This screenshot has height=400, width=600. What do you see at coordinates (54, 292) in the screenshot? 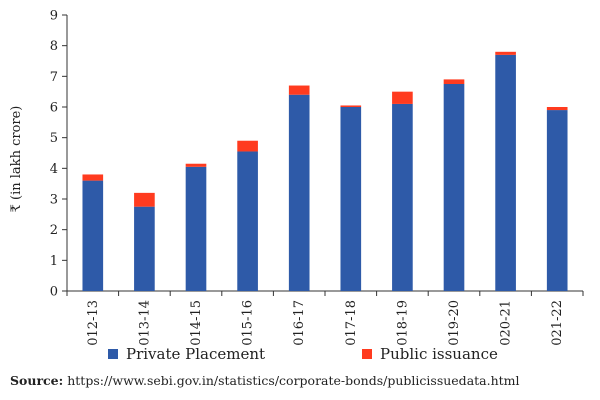
I see `y-tick-label: 0` at bounding box center [54, 292].